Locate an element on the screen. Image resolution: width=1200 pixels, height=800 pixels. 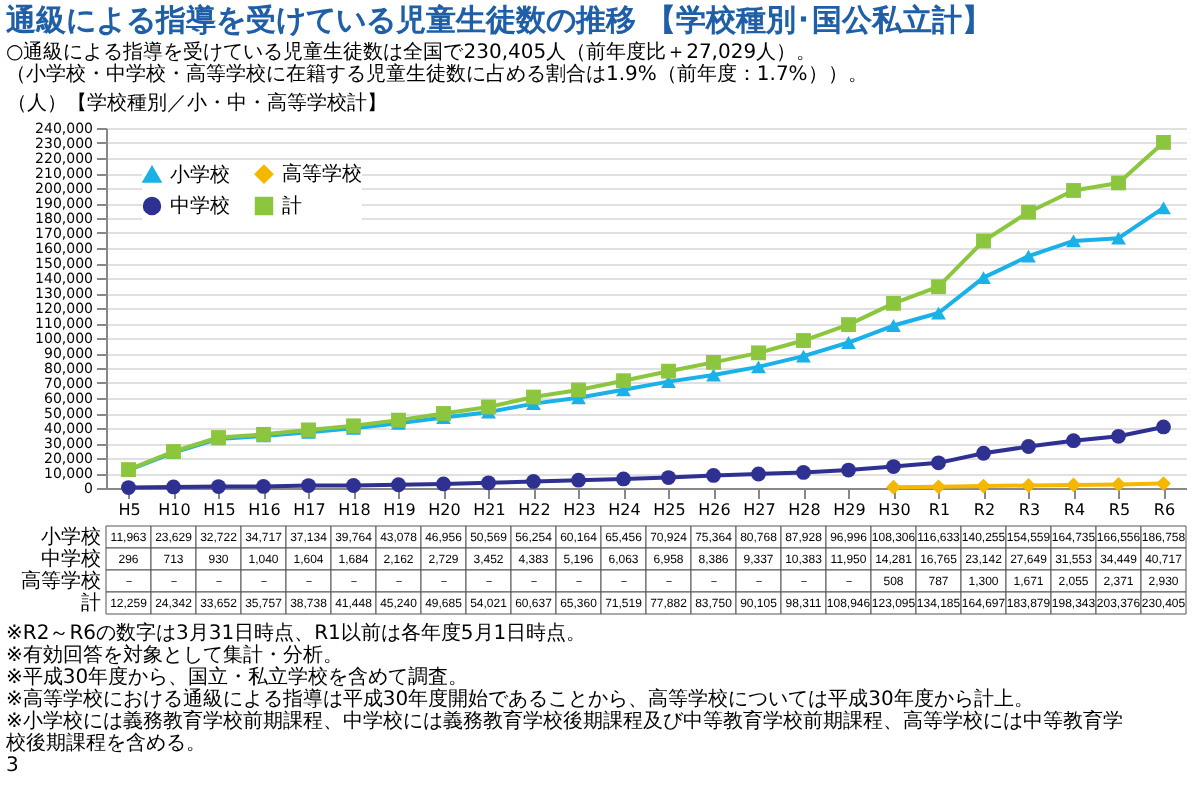
x-tick-label: H5 is located at coordinates (129, 510).